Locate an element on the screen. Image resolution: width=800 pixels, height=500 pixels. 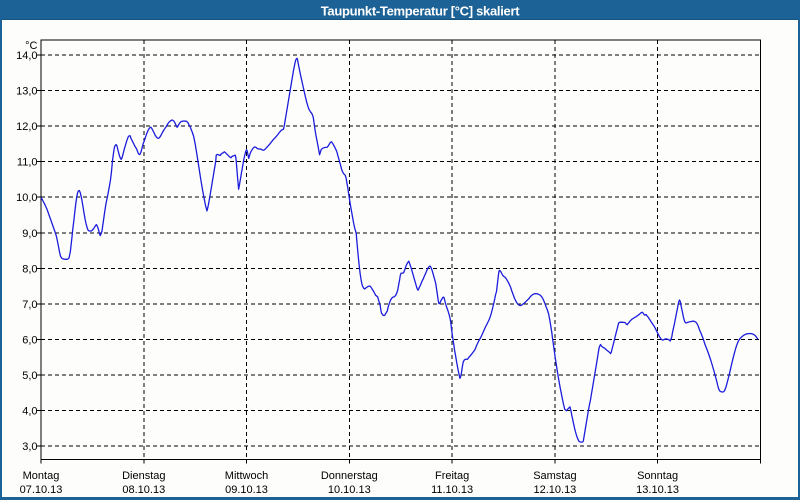
svg-text: 13,0 is located at coordinates (26, 92).